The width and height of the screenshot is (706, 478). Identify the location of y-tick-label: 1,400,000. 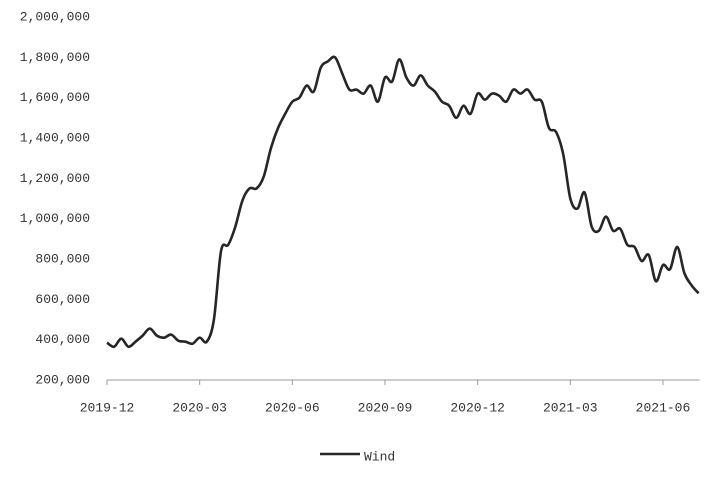
(55, 137).